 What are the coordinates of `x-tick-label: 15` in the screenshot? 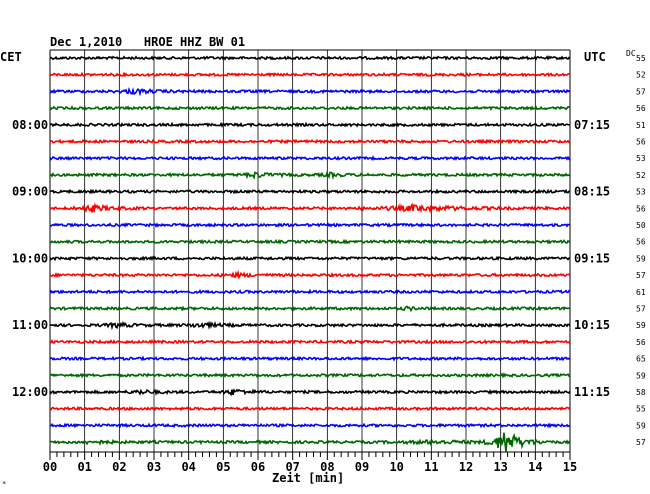 It's located at (570, 467).